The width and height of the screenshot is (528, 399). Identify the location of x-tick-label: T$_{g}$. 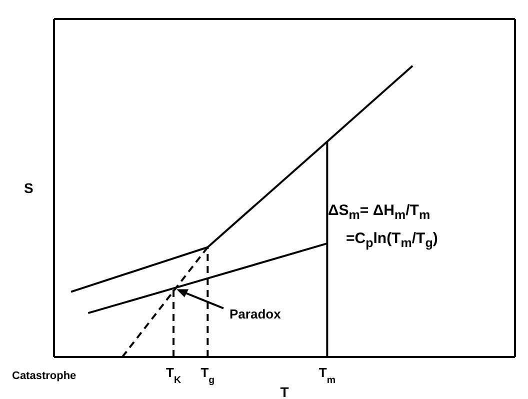
(207, 375).